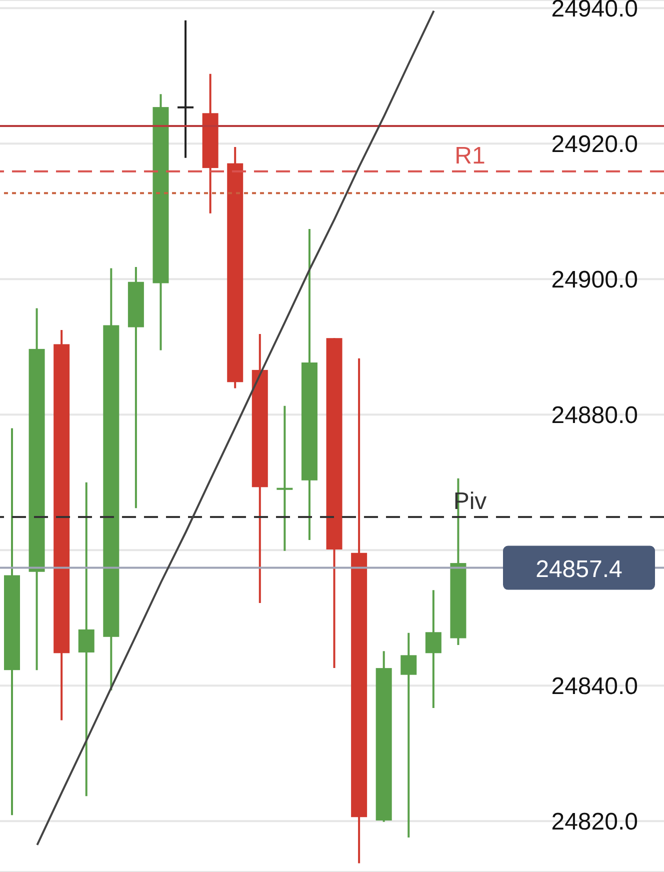 Image resolution: width=664 pixels, height=872 pixels. I want to click on ref-line-label: 24857.4, so click(579, 569).